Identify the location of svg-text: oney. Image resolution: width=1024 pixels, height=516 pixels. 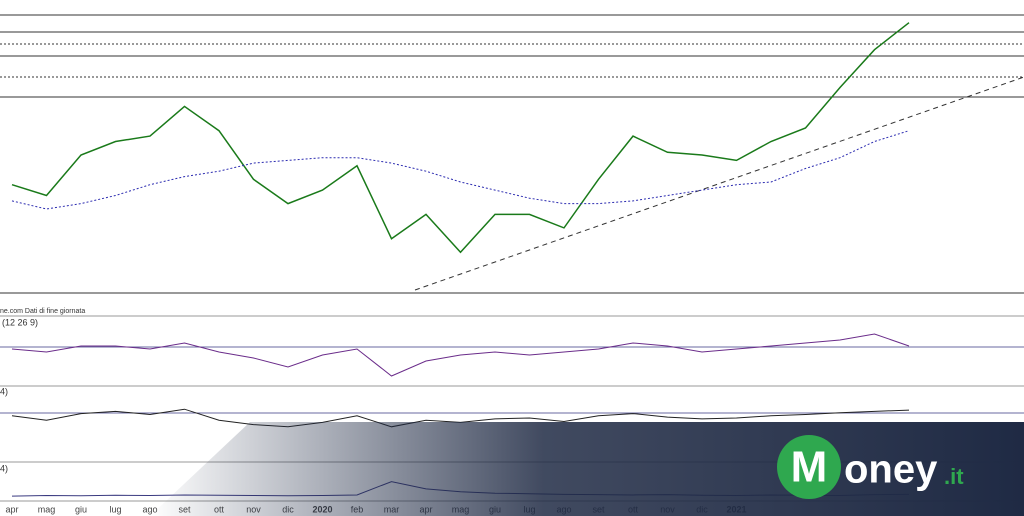
(891, 470).